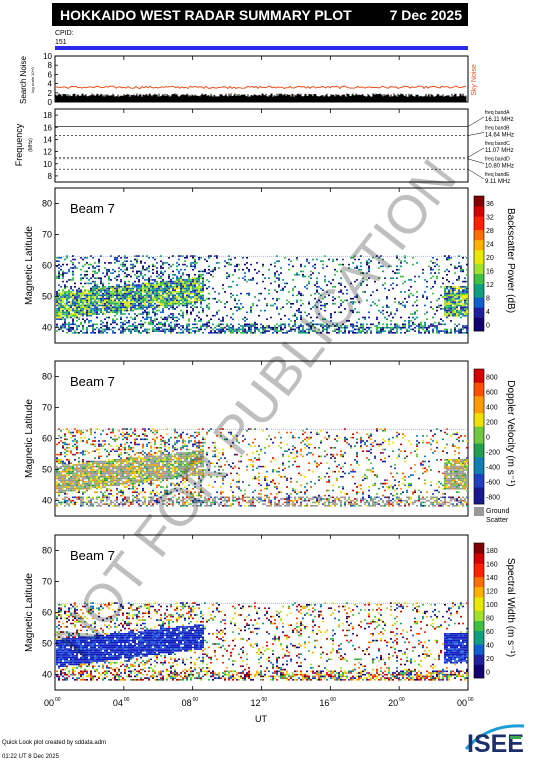  Describe the element at coordinates (499, 120) in the screenshot. I see `freq-band-value: 16.11 MHz` at that location.